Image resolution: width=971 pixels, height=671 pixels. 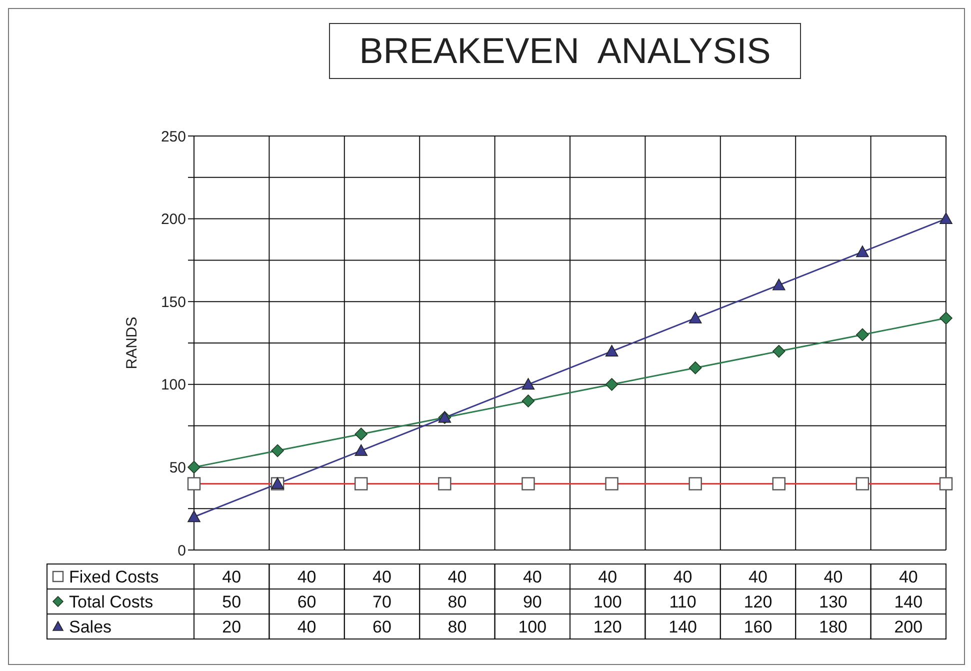 What do you see at coordinates (173, 385) in the screenshot?
I see `y-tick-label: 100` at bounding box center [173, 385].